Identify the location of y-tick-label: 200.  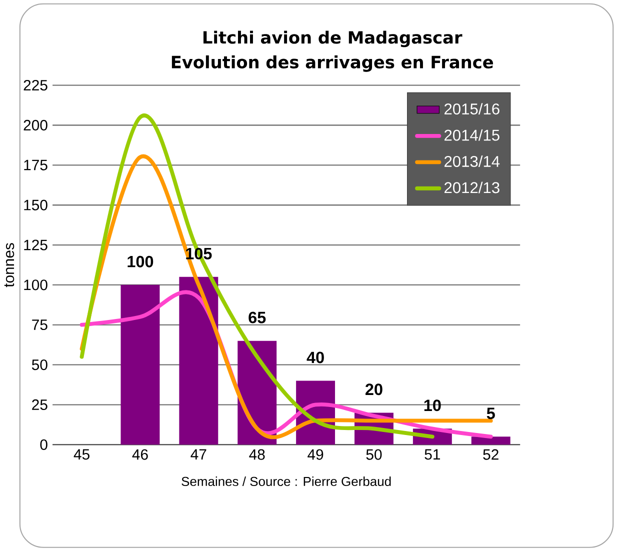
(36, 125).